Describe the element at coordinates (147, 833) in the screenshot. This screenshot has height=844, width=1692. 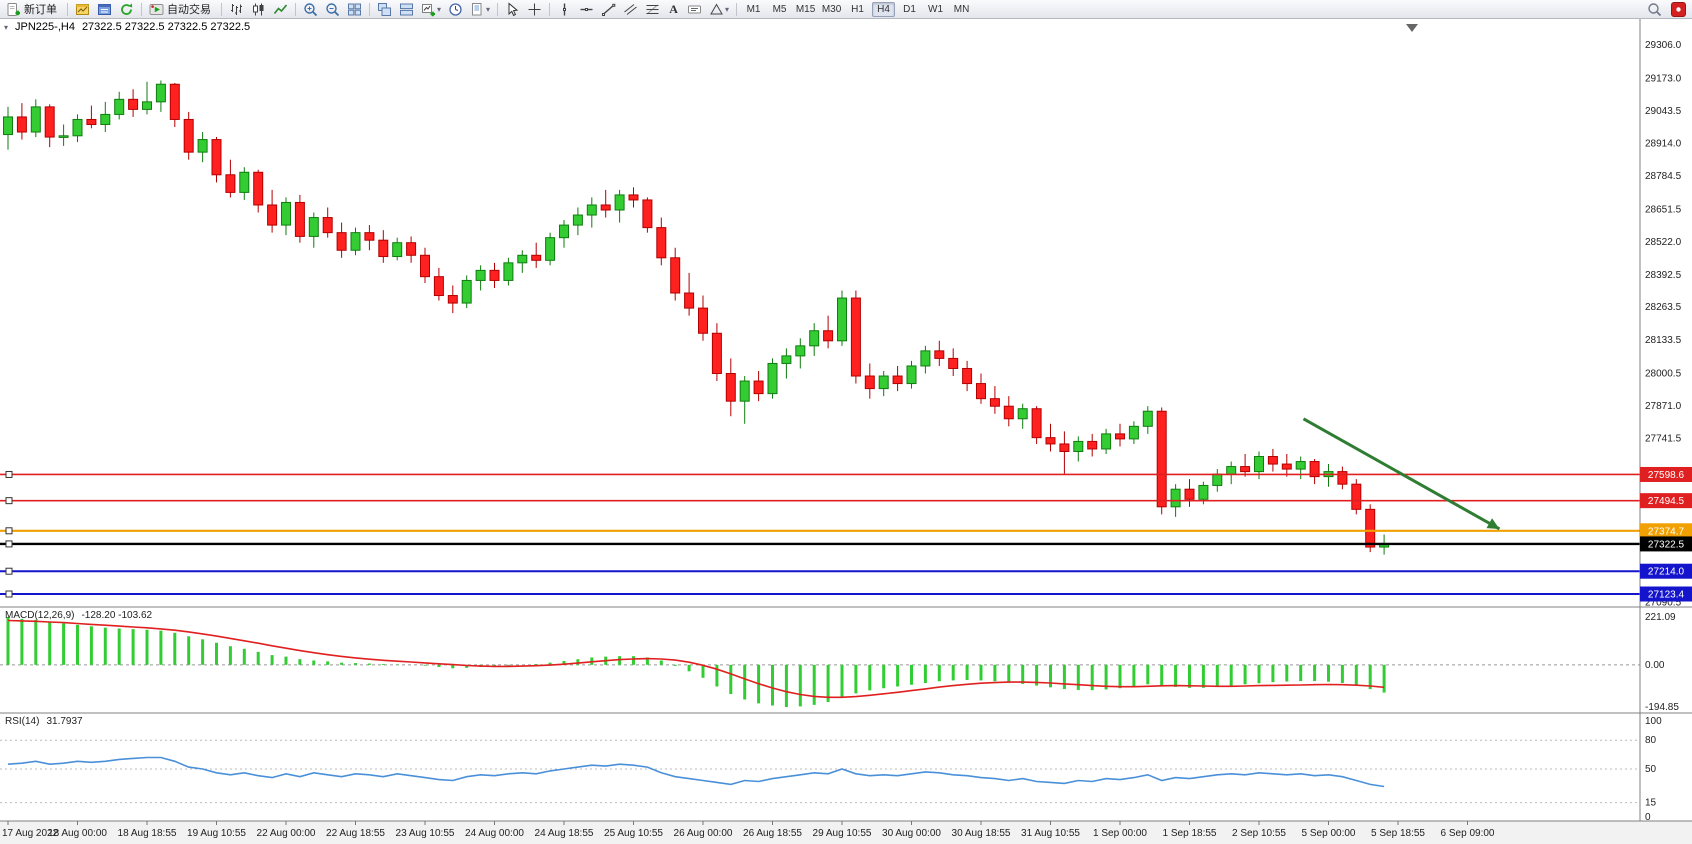
I see `svg-text: 18 Aug 18:55` at that location.